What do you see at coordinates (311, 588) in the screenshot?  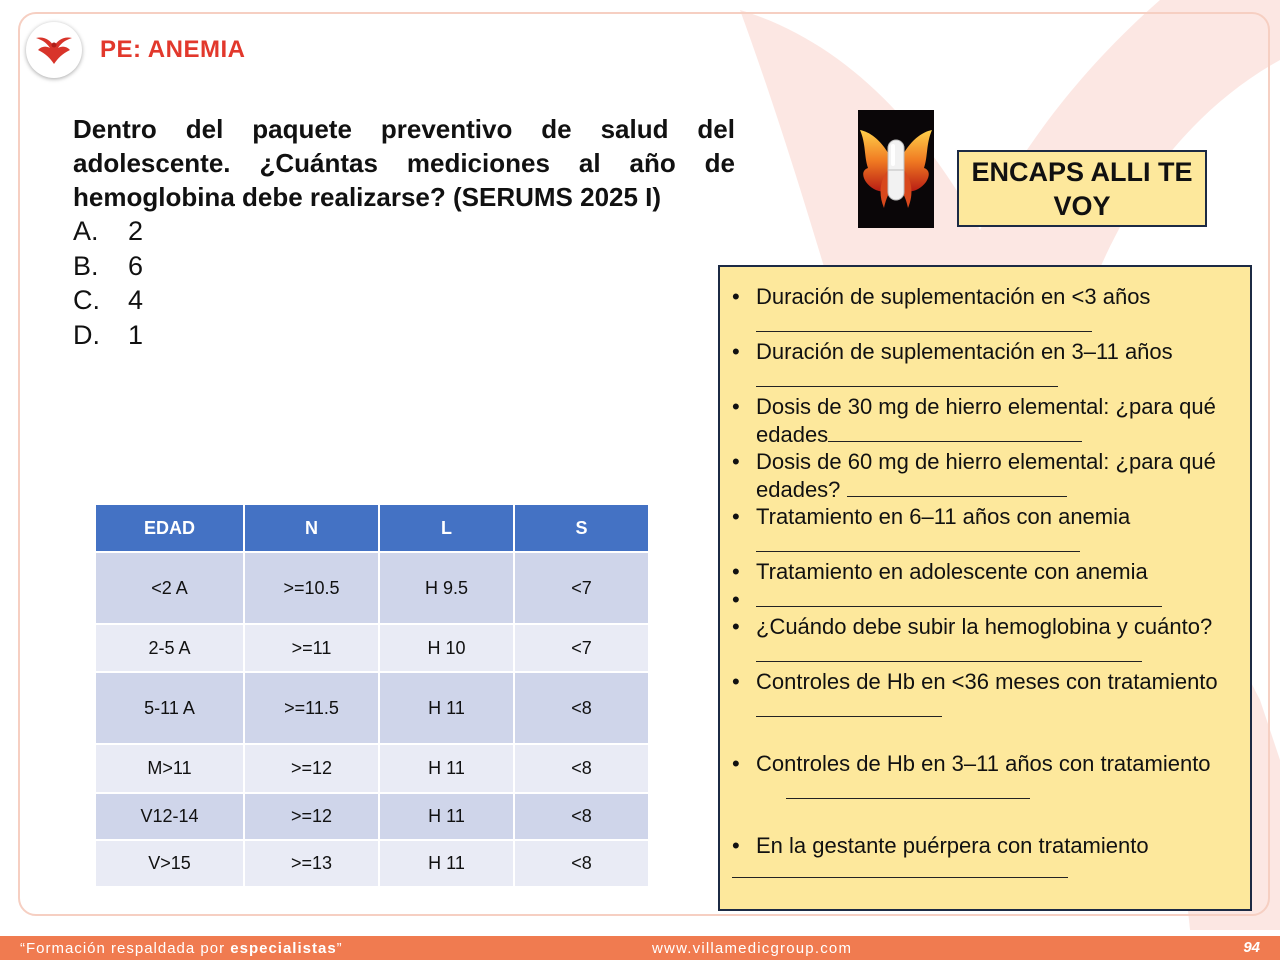 I see `table-cell: >=10.5` at bounding box center [311, 588].